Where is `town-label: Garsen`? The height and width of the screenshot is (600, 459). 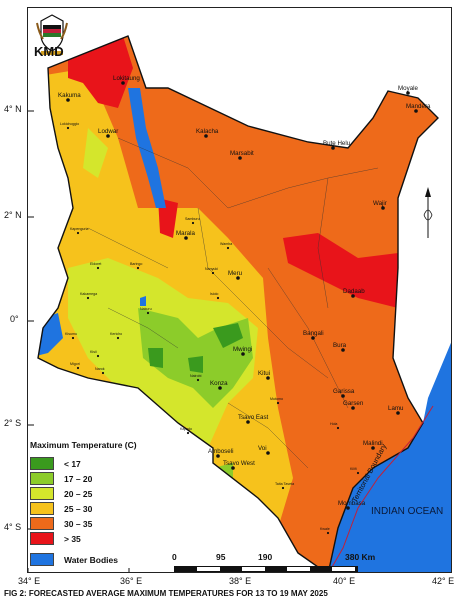 town-label: Garsen is located at coordinates (353, 403).